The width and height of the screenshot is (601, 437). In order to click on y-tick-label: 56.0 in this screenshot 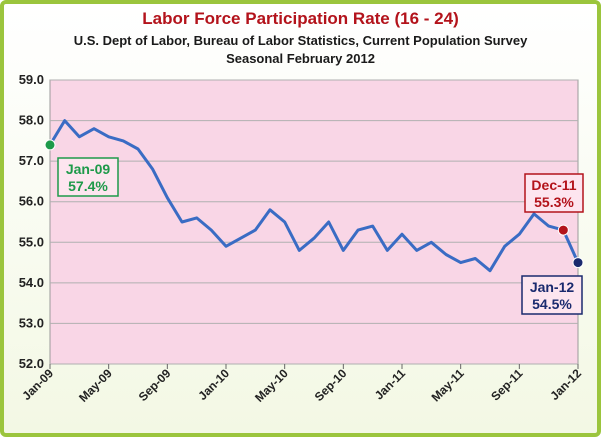, I will do `click(31, 201)`.